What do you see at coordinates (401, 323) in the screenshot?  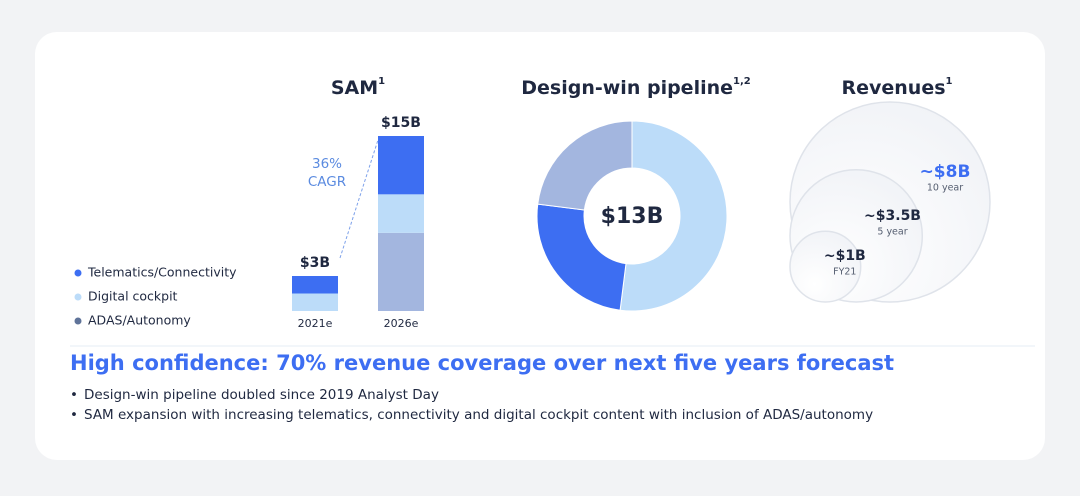 I see `x-tick-label: 2026e` at bounding box center [401, 323].